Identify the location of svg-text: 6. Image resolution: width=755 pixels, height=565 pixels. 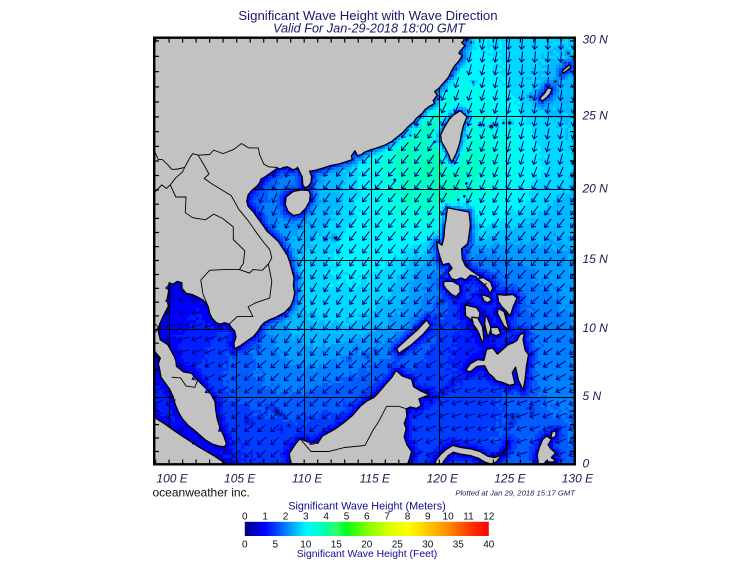
(367, 517).